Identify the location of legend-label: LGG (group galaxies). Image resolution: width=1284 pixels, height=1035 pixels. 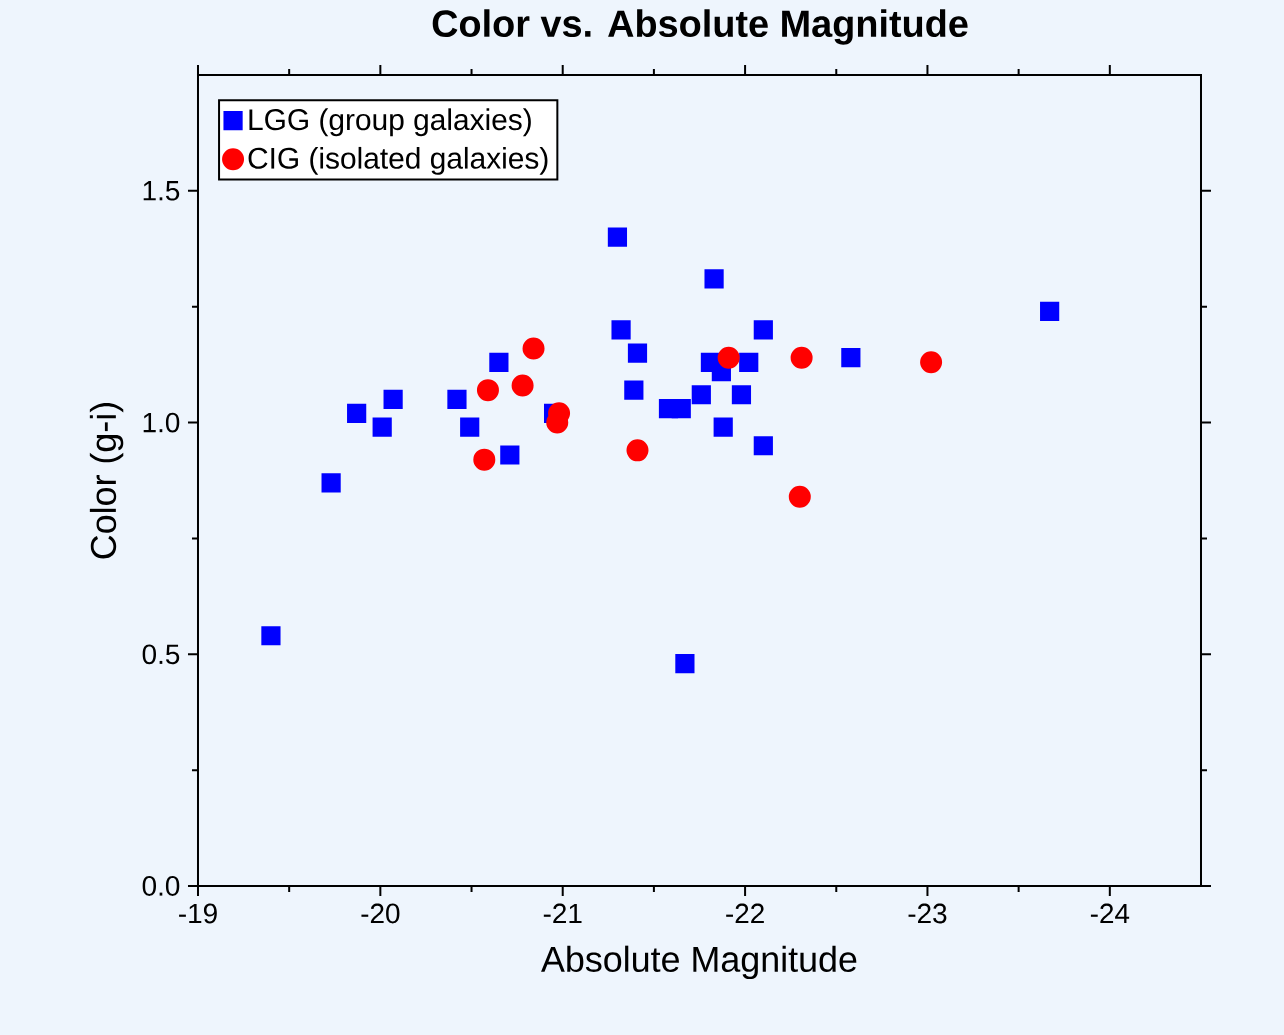
(390, 122).